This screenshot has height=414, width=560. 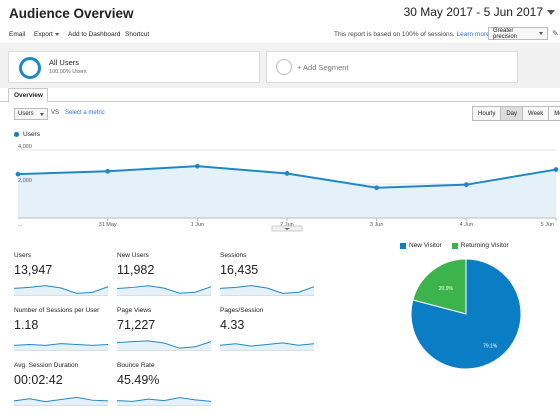 I want to click on x-tick-label: 1 Jun, so click(x=197, y=225).